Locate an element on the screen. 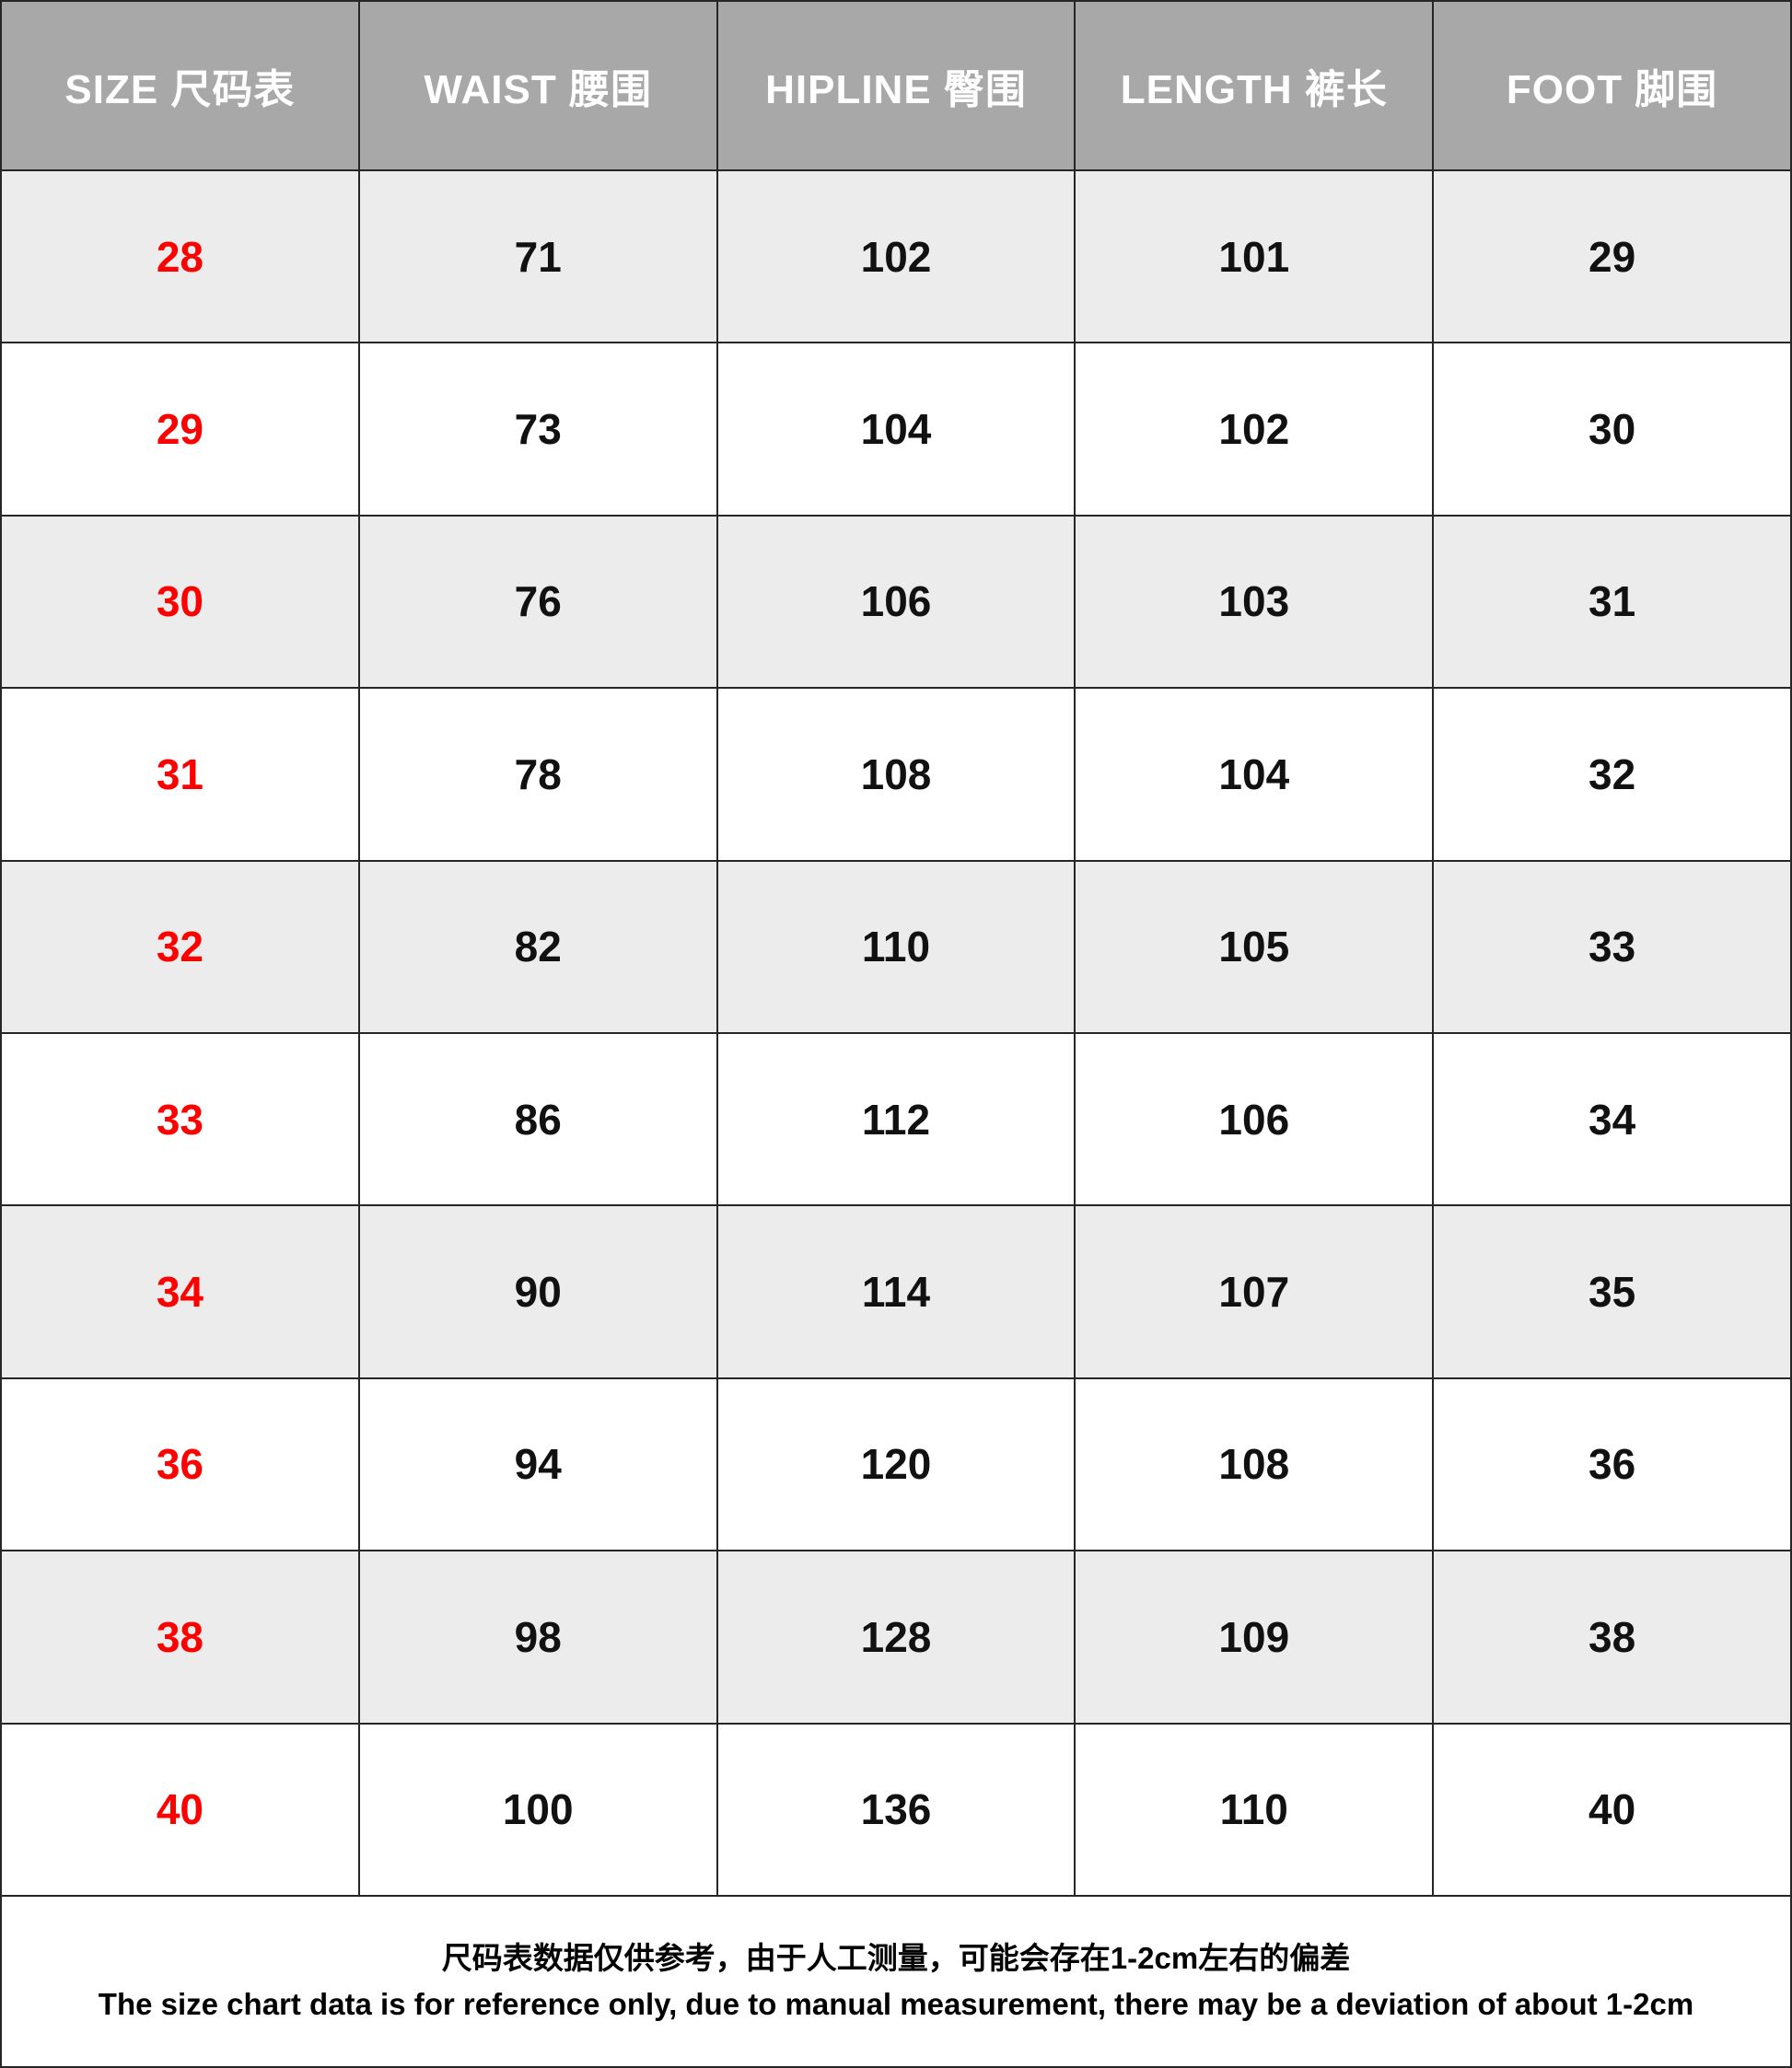 The width and height of the screenshot is (1792, 2068). size-cell: 32 is located at coordinates (180, 947).